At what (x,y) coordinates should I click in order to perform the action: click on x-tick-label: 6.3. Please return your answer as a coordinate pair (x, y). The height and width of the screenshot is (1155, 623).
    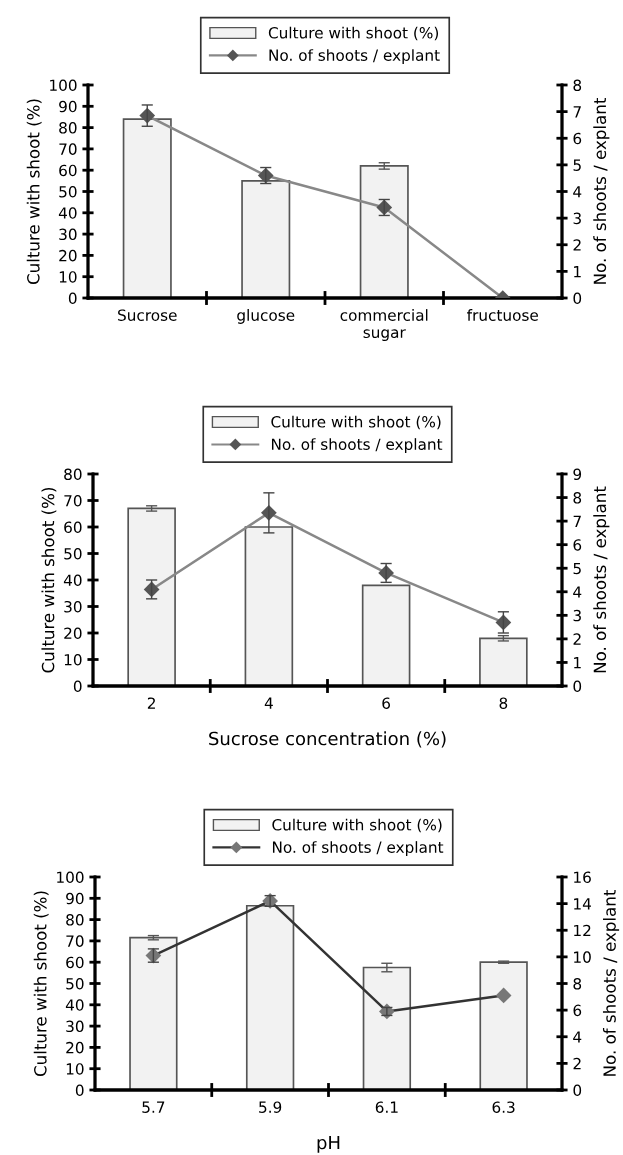
    Looking at the image, I should click on (503, 1107).